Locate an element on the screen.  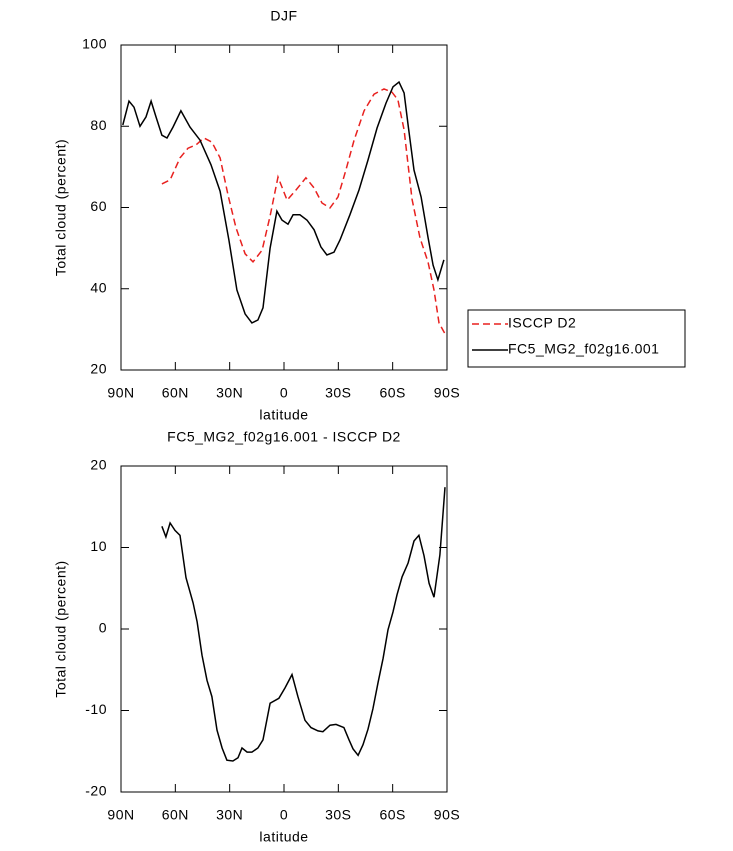
y-tick-label: -20 is located at coordinates (96, 791).